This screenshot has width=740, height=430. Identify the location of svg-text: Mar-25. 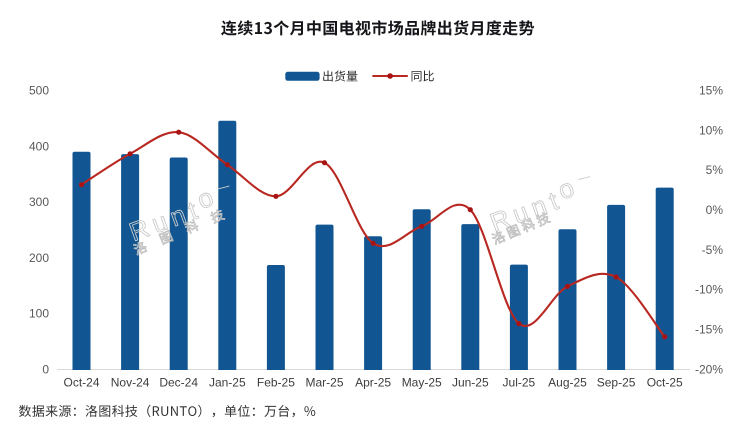
(324, 382).